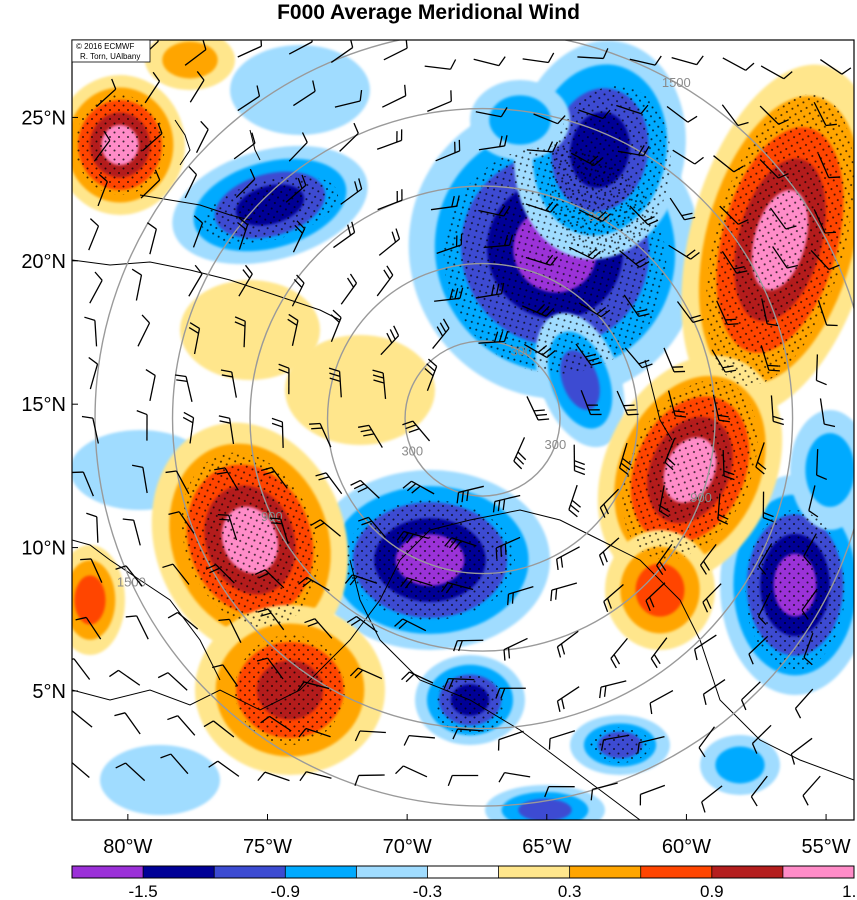 The image size is (857, 900). What do you see at coordinates (255, 145) in the screenshot?
I see `coastline` at bounding box center [255, 145].